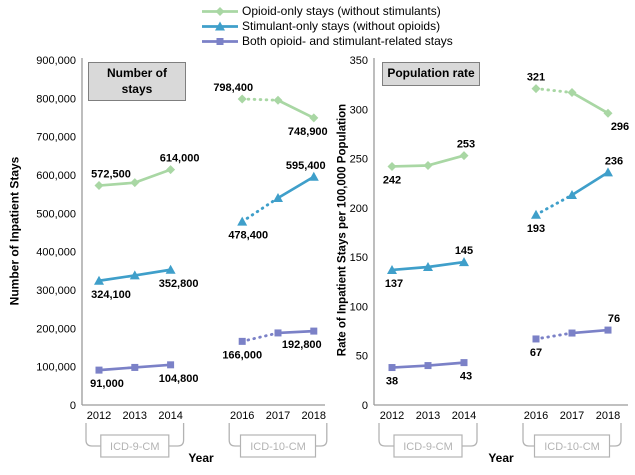  I want to click on y-tick-label: 200, so click(359, 209).